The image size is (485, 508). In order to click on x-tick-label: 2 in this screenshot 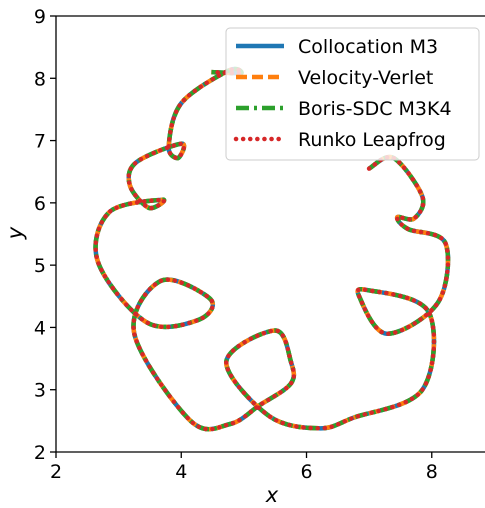, I will do `click(56, 472)`.